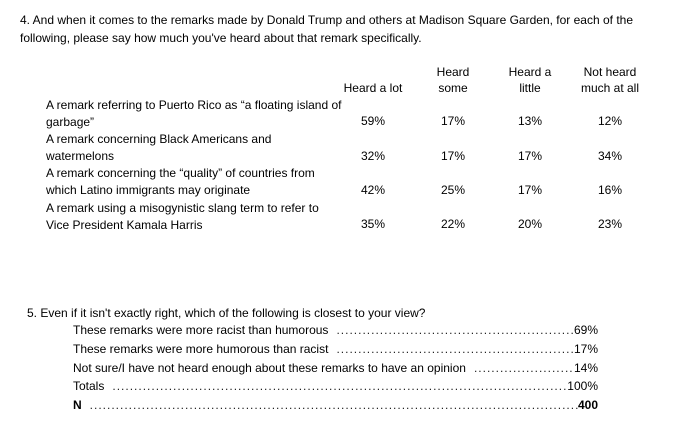  Describe the element at coordinates (373, 121) in the screenshot. I see `table-cell: 59%` at that location.